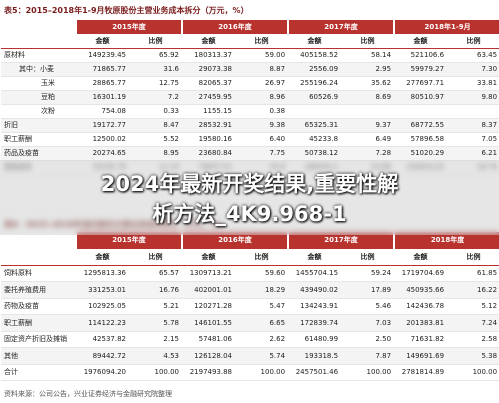 This screenshot has width=499, height=403. Describe the element at coordinates (341, 240) in the screenshot. I see `group-header: 2017年度` at that location.